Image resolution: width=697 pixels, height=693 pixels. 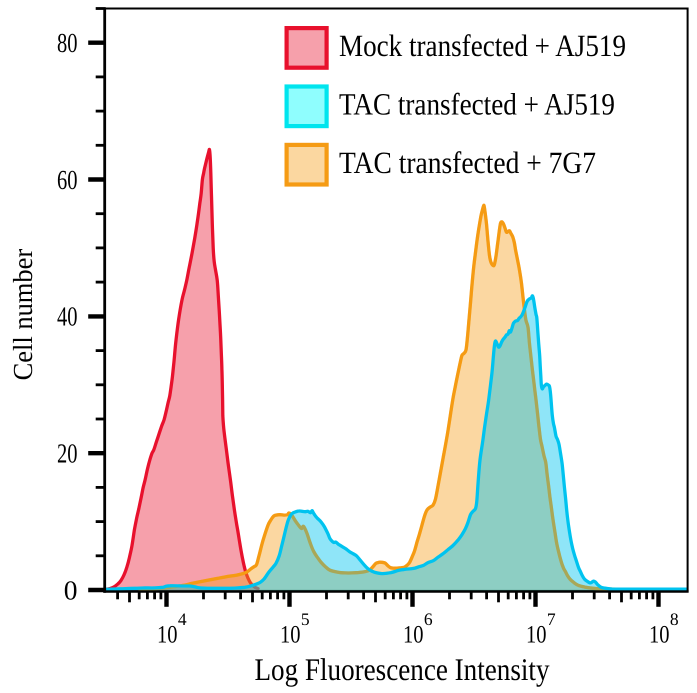 I want to click on svg-text: Log Fluorescence Intensity, so click(x=402, y=669).